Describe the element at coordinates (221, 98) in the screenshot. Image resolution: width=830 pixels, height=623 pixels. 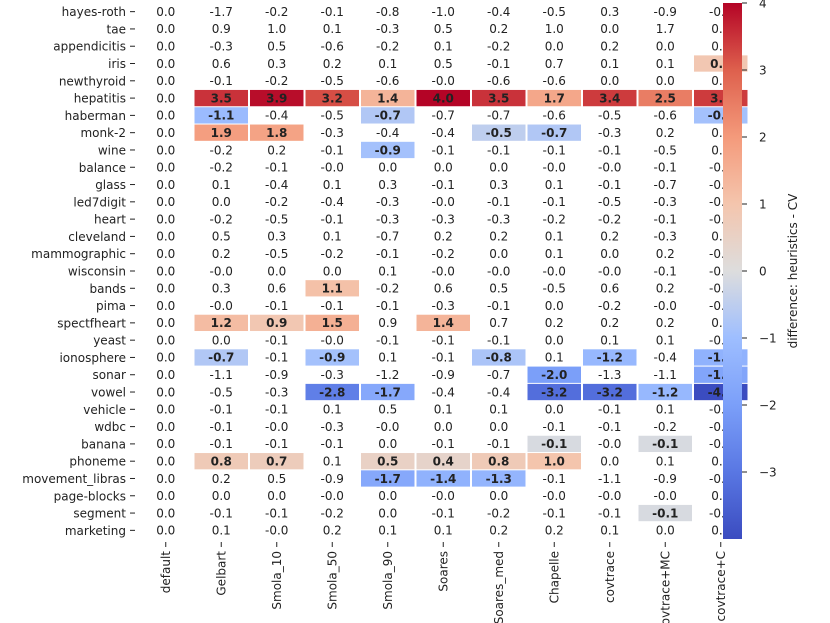
I see `cell-value: 3.5` at that location.